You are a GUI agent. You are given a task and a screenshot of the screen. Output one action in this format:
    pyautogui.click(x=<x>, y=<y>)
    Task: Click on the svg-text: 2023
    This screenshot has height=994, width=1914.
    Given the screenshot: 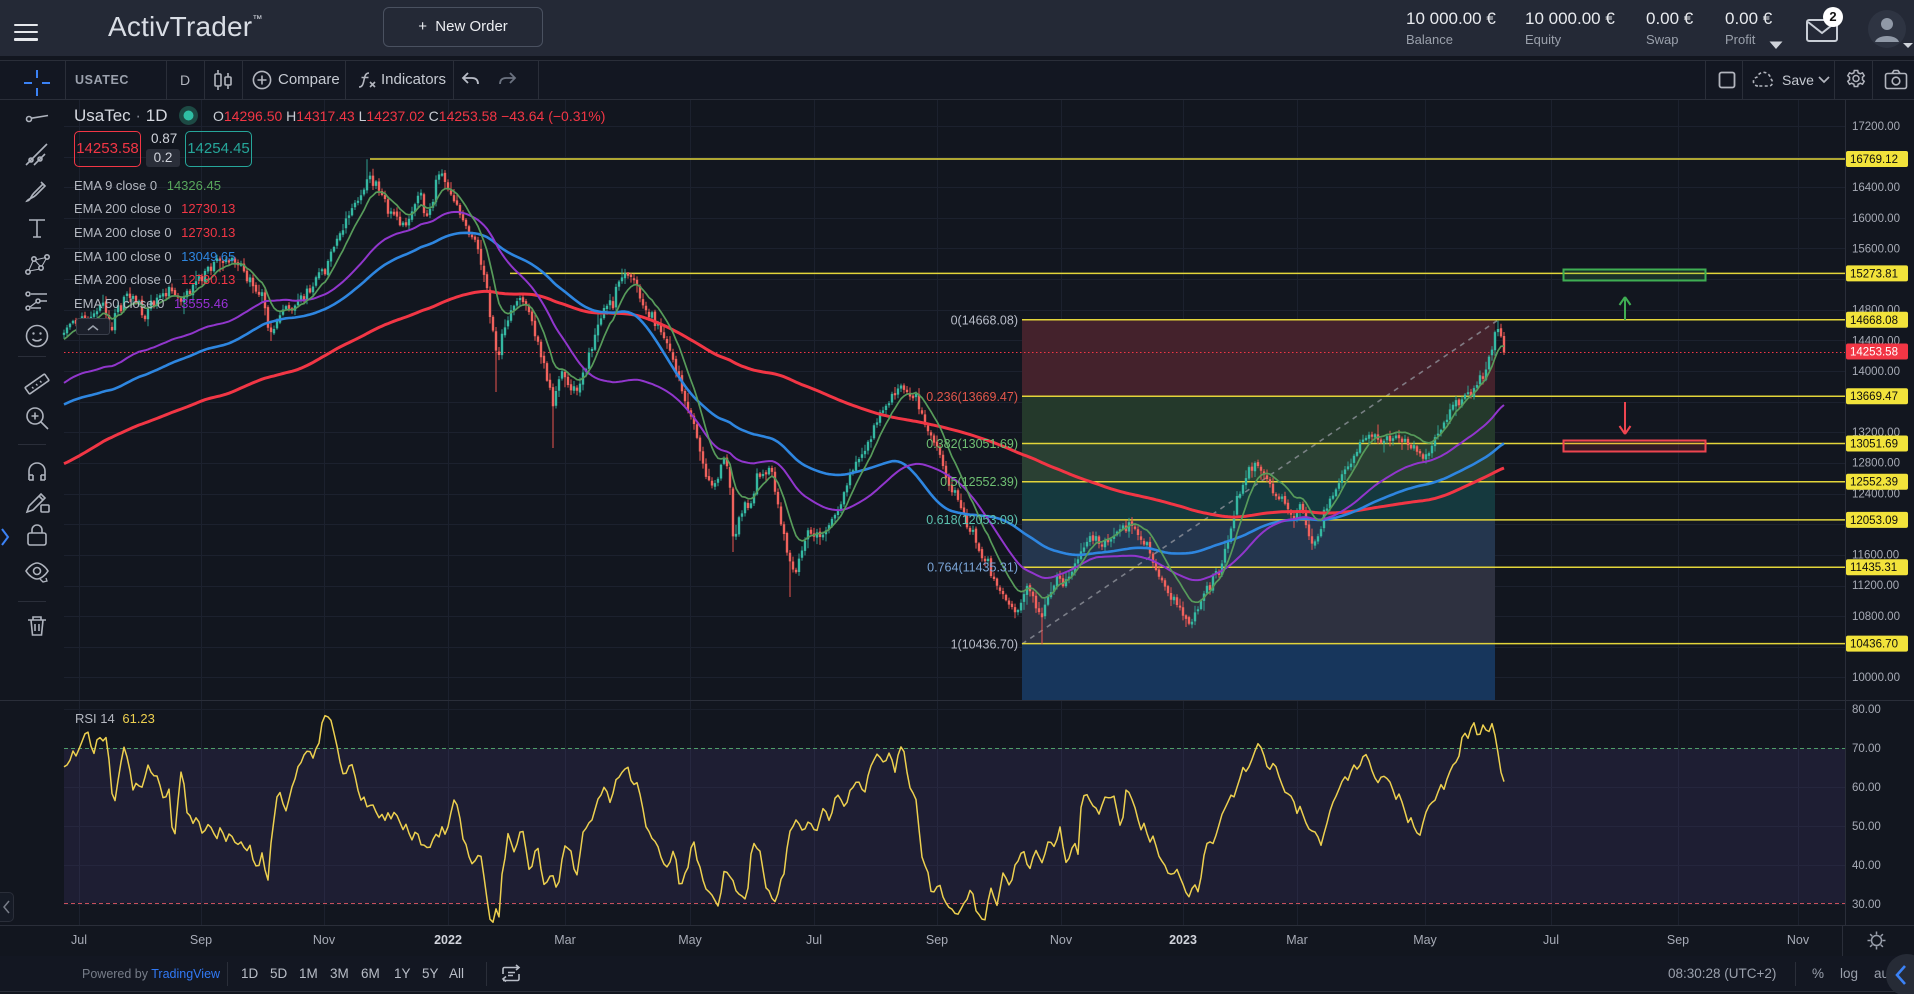 What is the action you would take?
    pyautogui.click(x=1183, y=940)
    